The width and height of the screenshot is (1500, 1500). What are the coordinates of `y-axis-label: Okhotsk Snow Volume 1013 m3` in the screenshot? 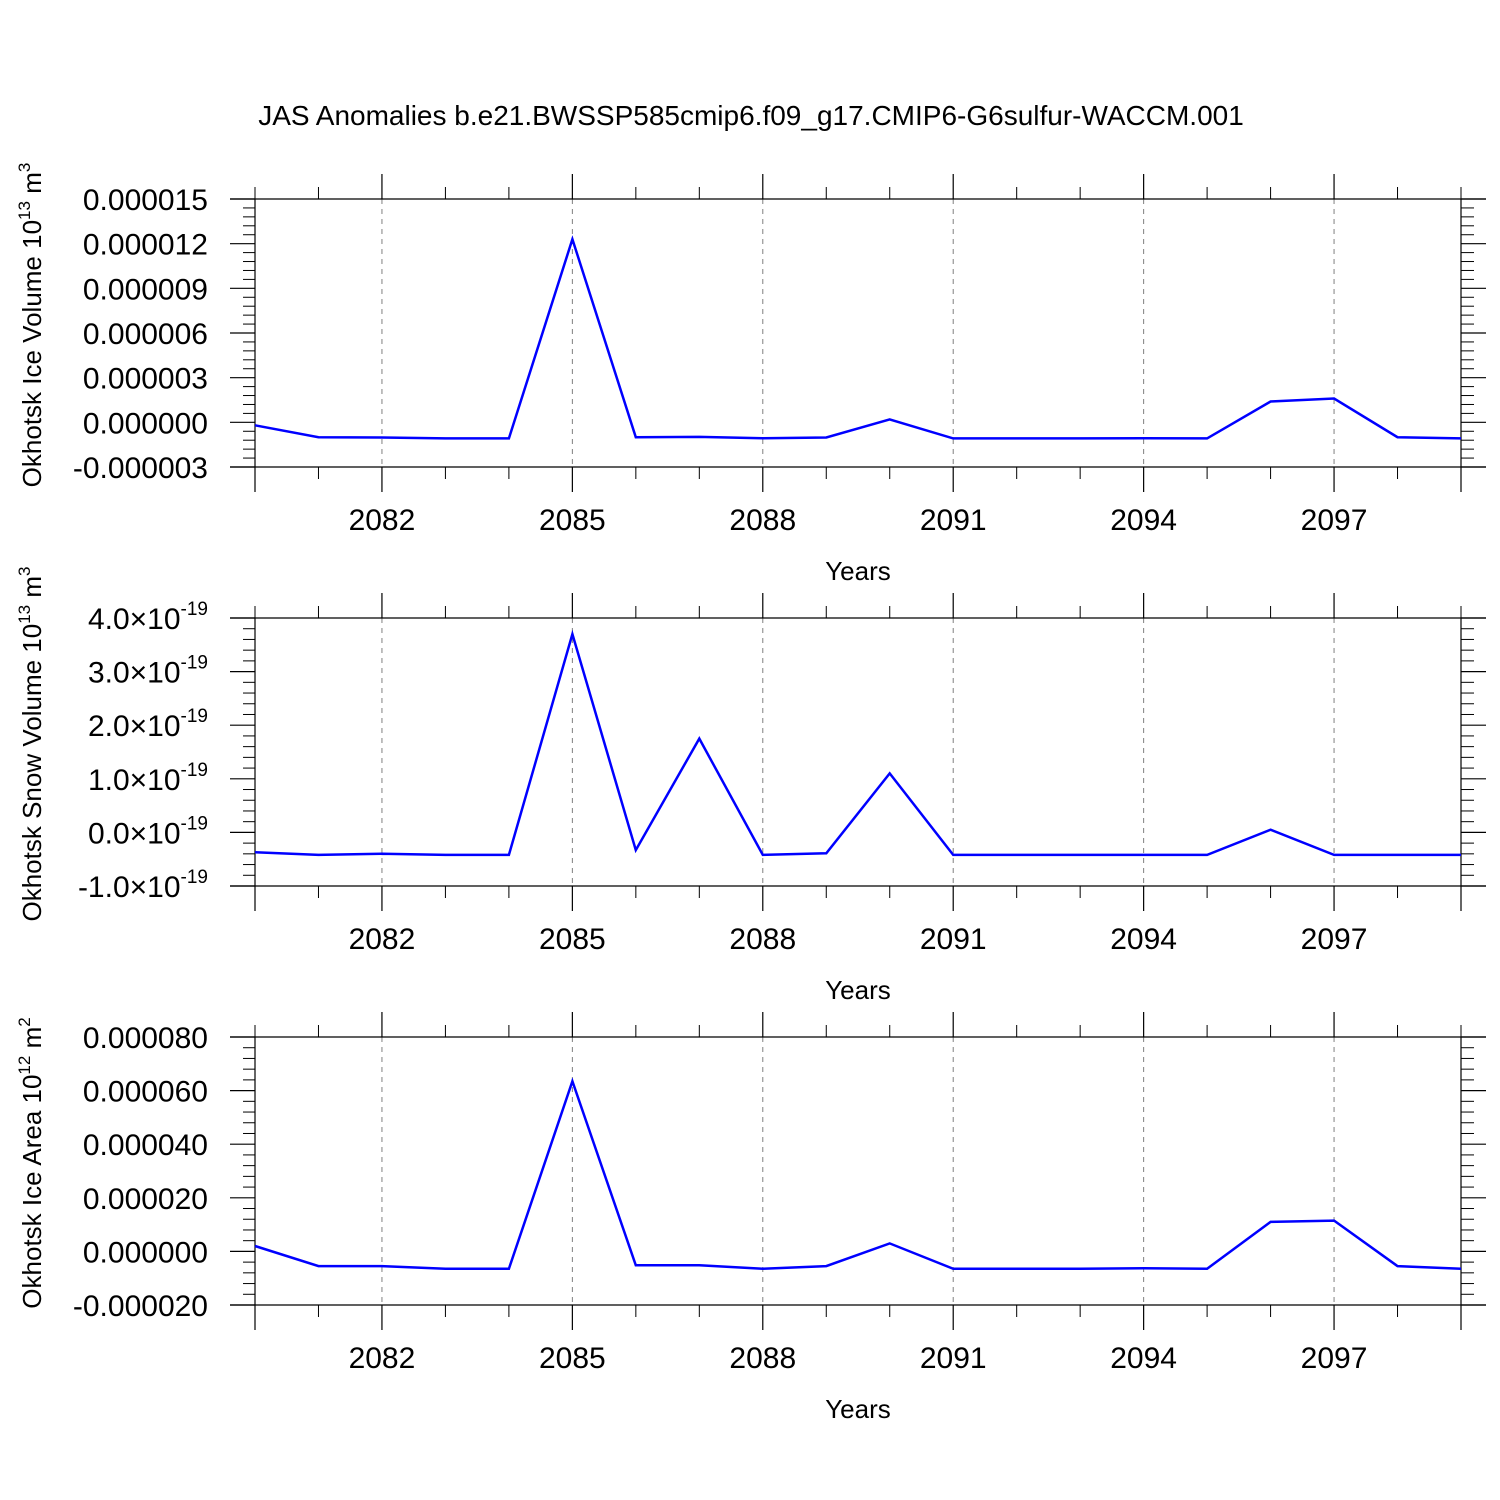 It's located at (31, 744).